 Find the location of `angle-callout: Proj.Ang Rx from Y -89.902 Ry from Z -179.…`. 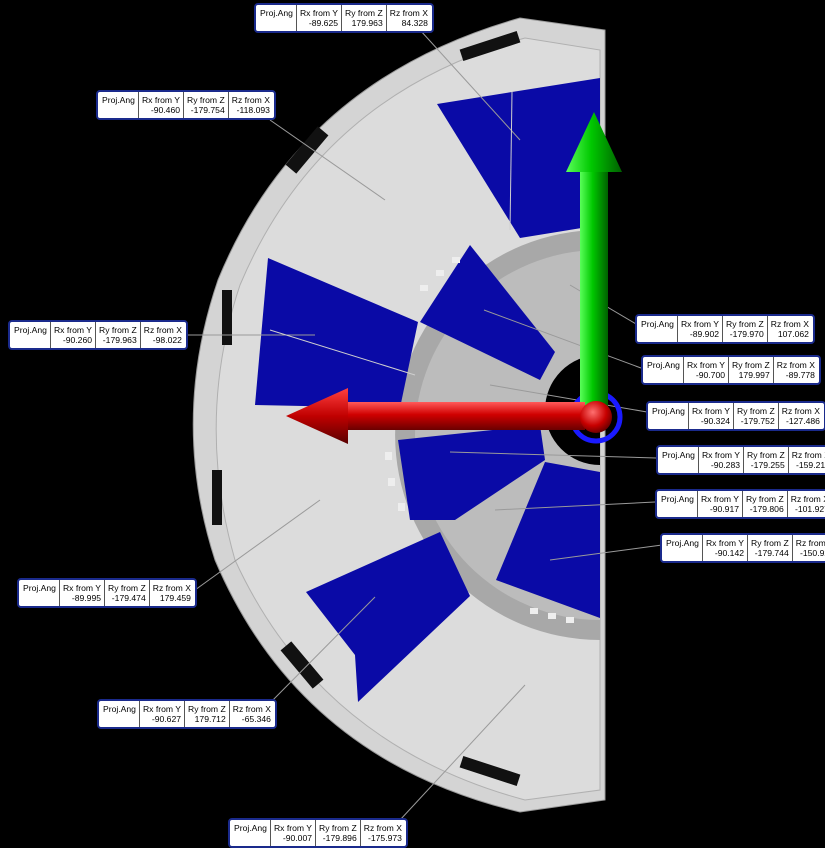

angle-callout: Proj.Ang Rx from Y -89.902 Ry from Z -179.… is located at coordinates (725, 329).